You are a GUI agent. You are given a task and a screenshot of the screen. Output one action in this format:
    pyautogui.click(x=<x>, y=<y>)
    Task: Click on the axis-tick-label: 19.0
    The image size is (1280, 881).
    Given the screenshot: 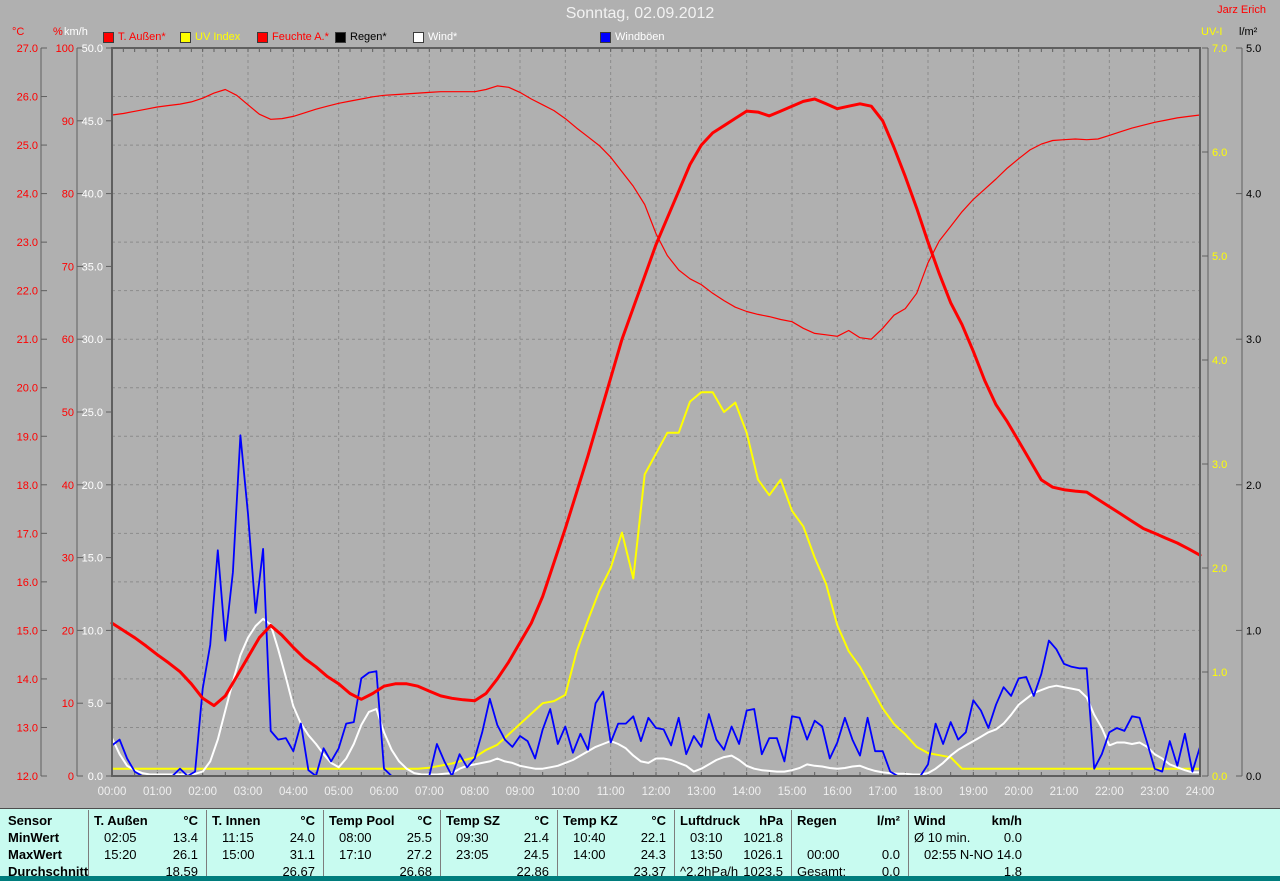 What is the action you would take?
    pyautogui.click(x=27, y=437)
    